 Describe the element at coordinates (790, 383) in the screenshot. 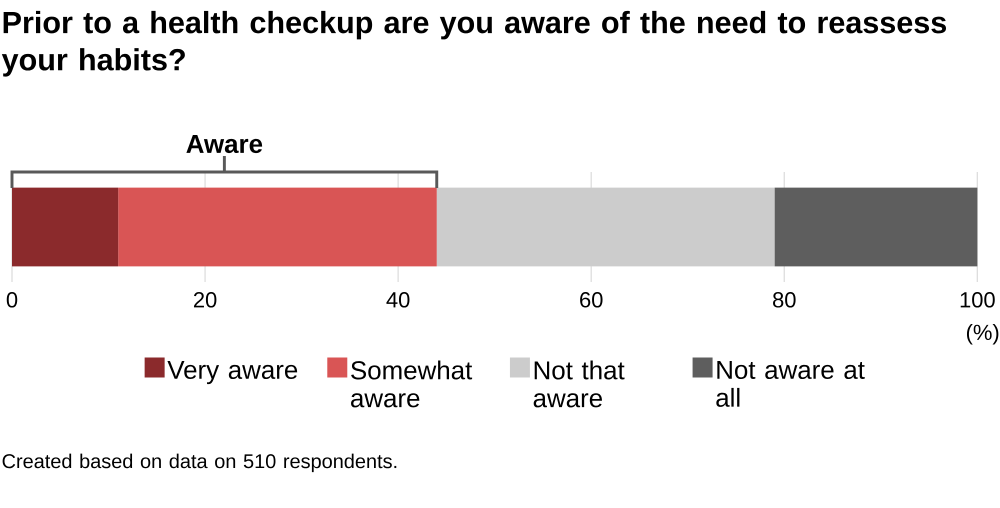

I see `legend-label: Not aware at all` at that location.